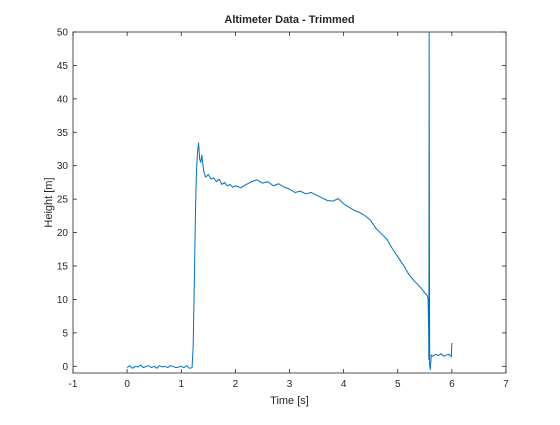 The image size is (560, 425). Describe the element at coordinates (344, 384) in the screenshot. I see `x-tick-label: 4` at that location.